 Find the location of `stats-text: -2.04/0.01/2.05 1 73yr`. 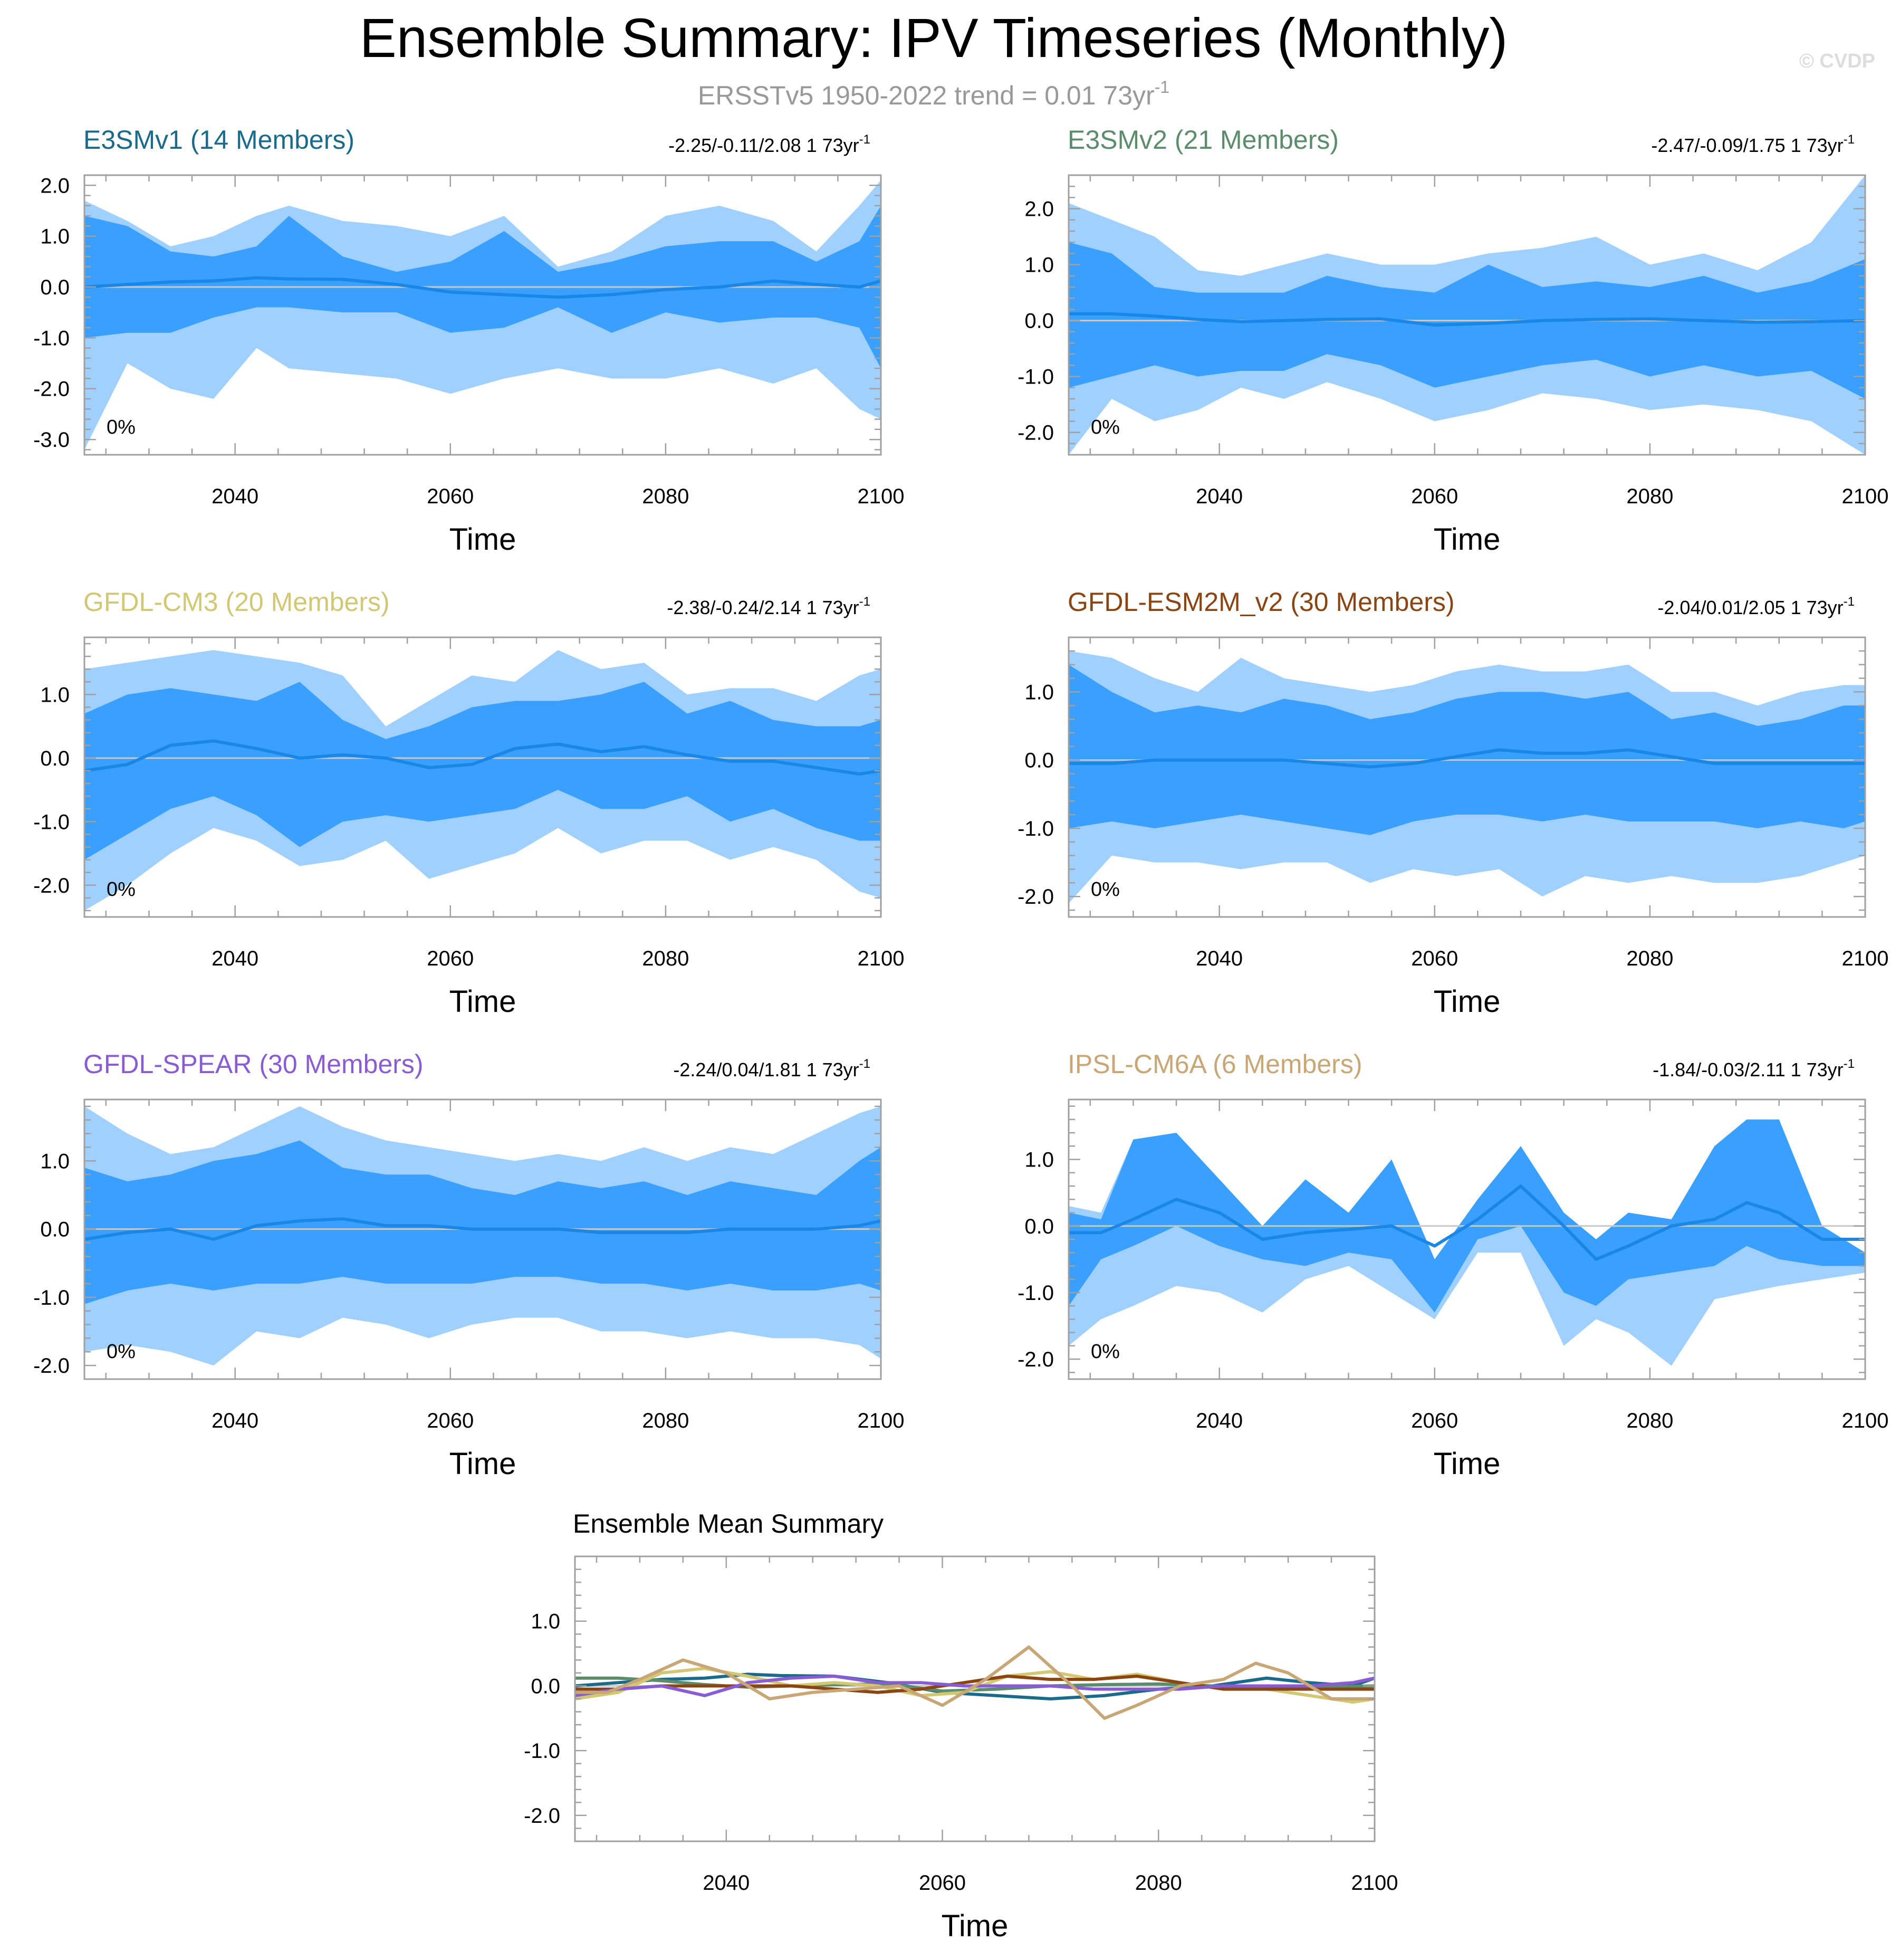

stats-text: -2.04/0.01/2.05 1 73yr is located at coordinates (1750, 607).